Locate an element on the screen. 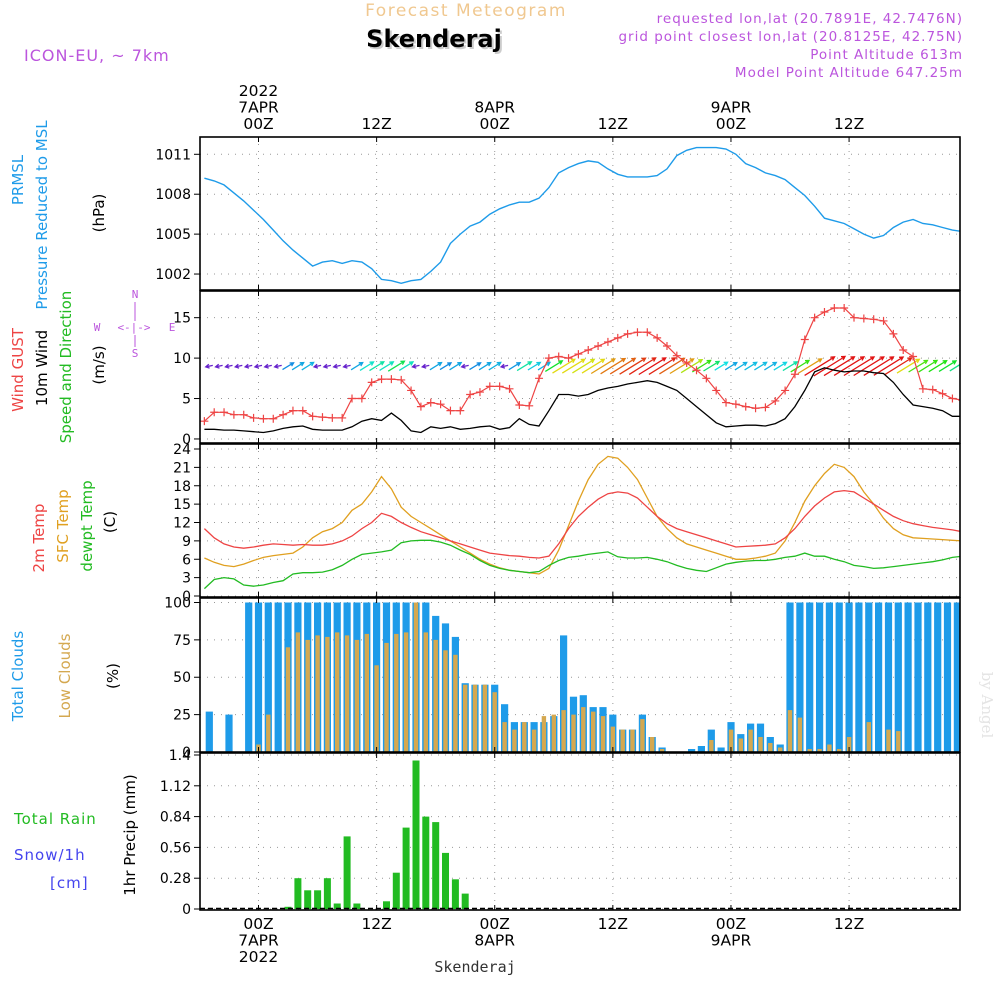 The height and width of the screenshot is (1000, 1000). y-tick-label: 25 is located at coordinates (182, 716).